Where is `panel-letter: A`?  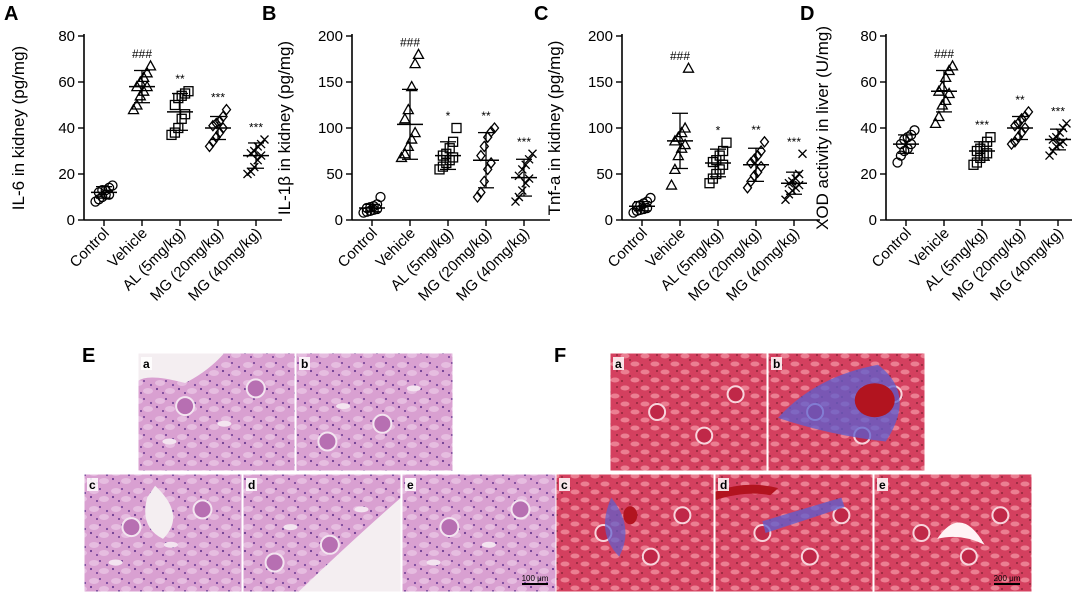
panel-letter: A is located at coordinates (11, 14).